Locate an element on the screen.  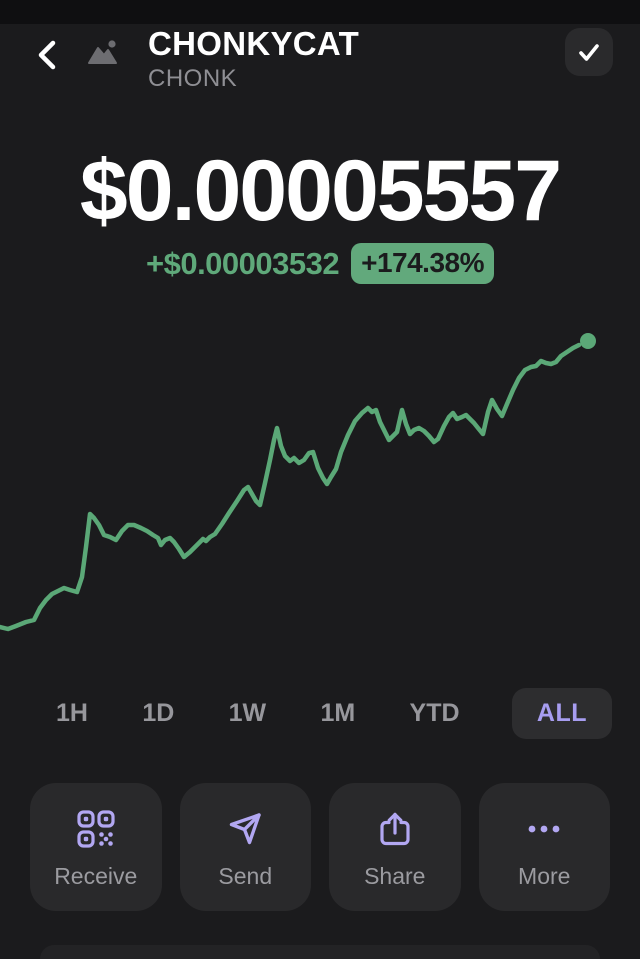
price-change-row: +$0.00003532 +174.38% is located at coordinates (320, 263).